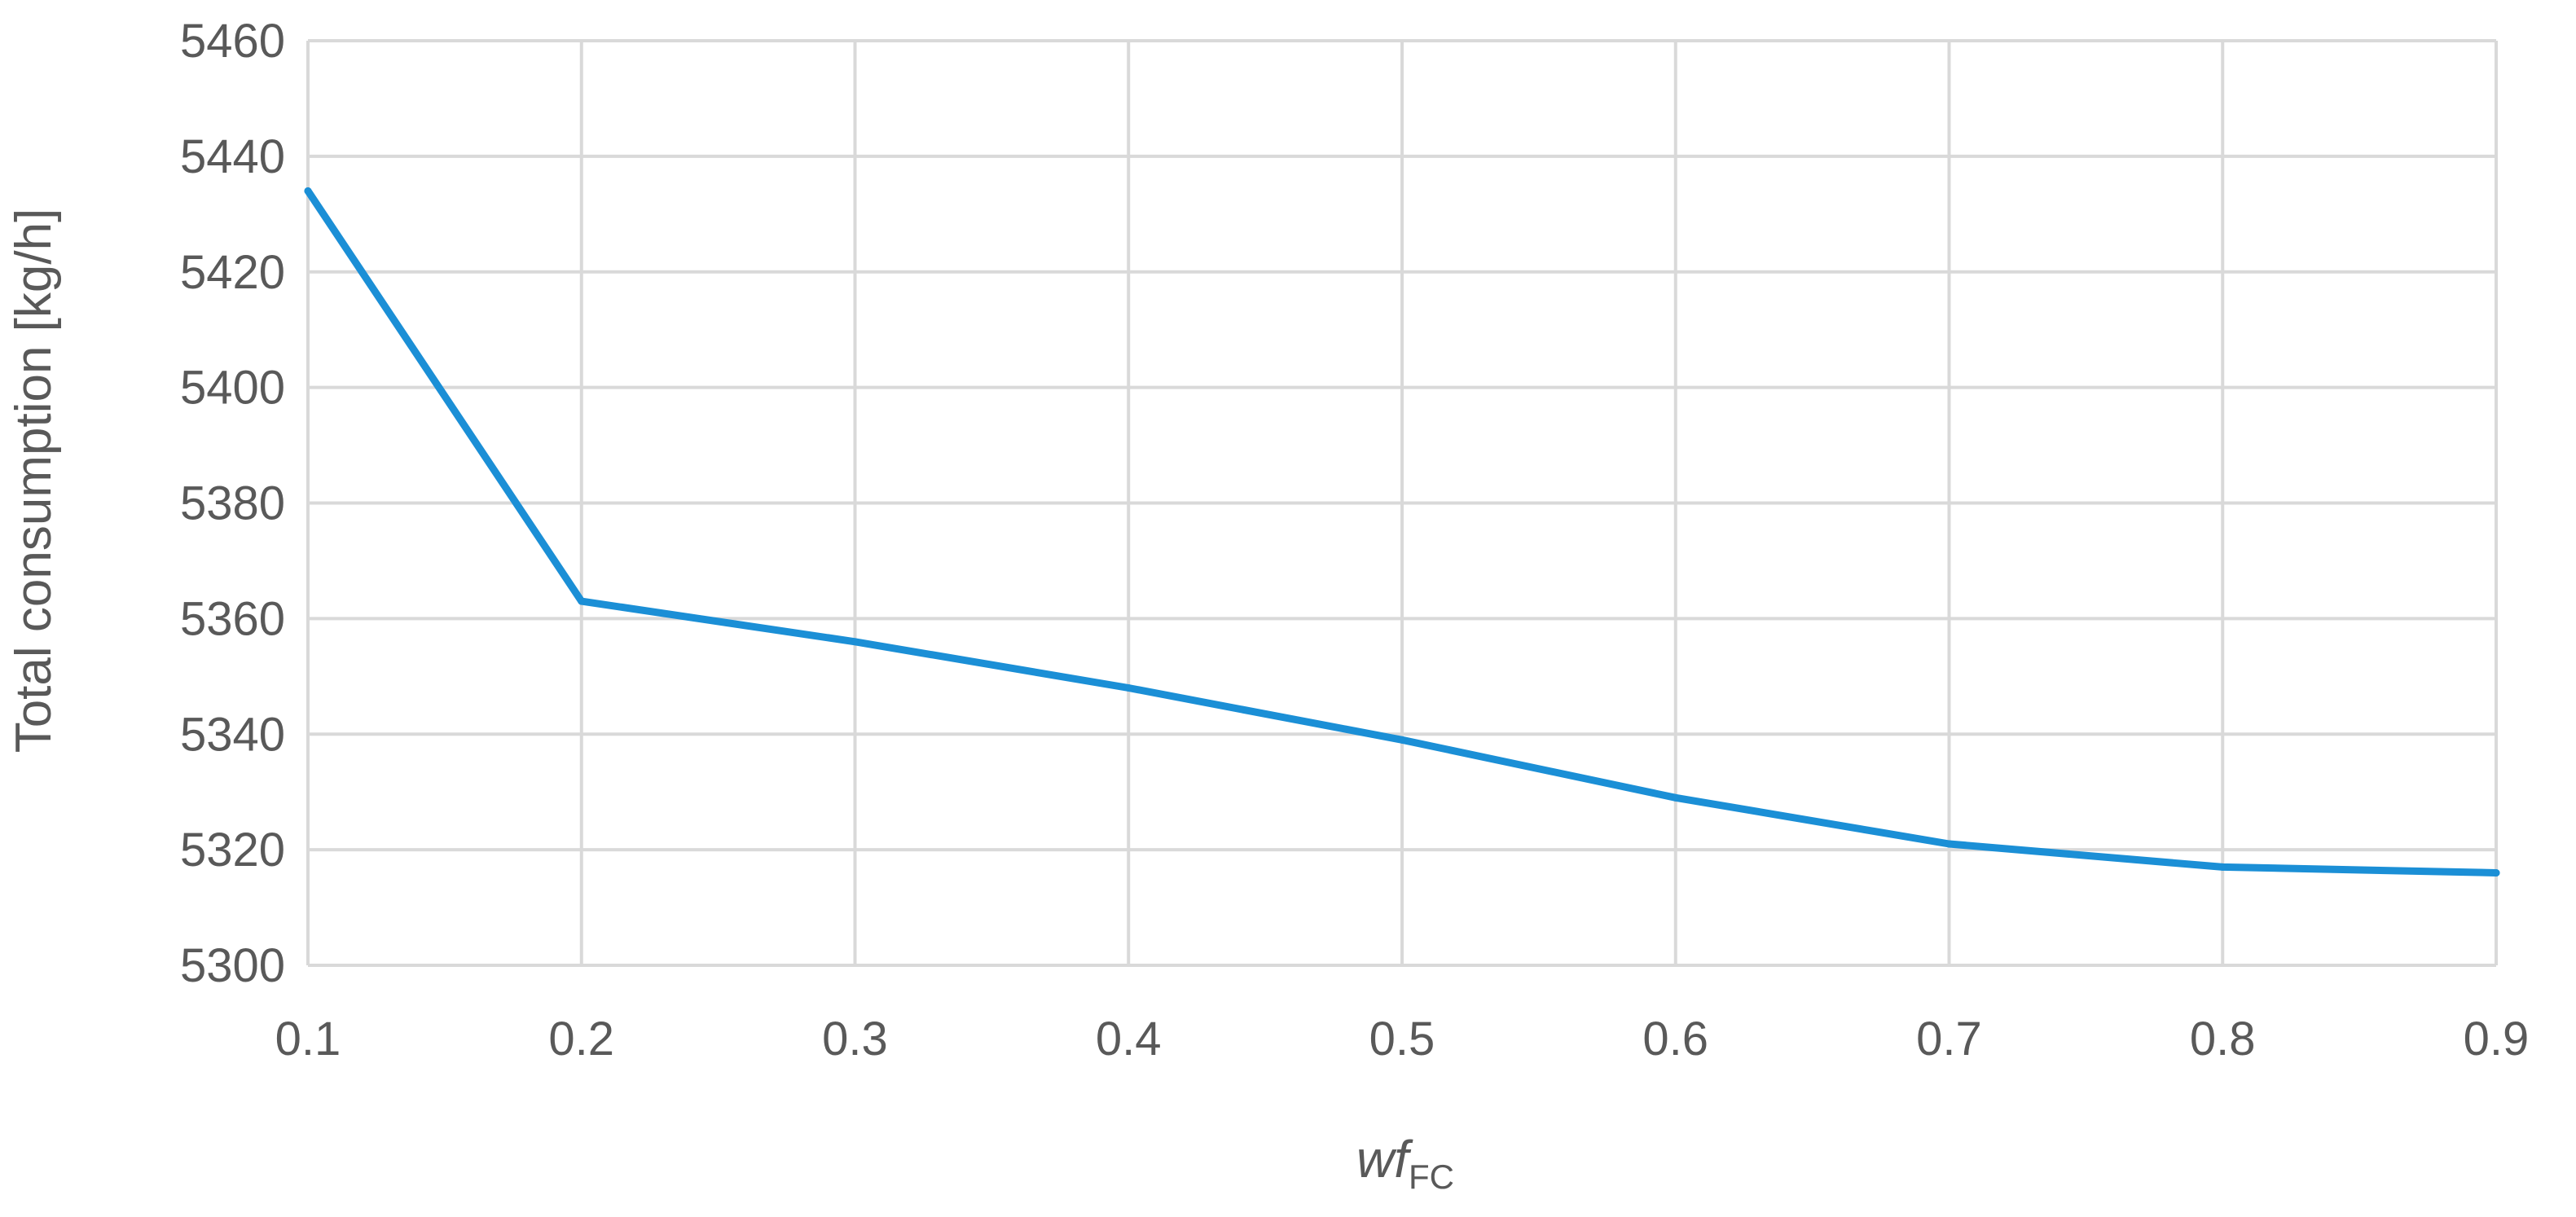 The width and height of the screenshot is (2576, 1217). I want to click on y-tick-label: 5340, so click(232, 734).